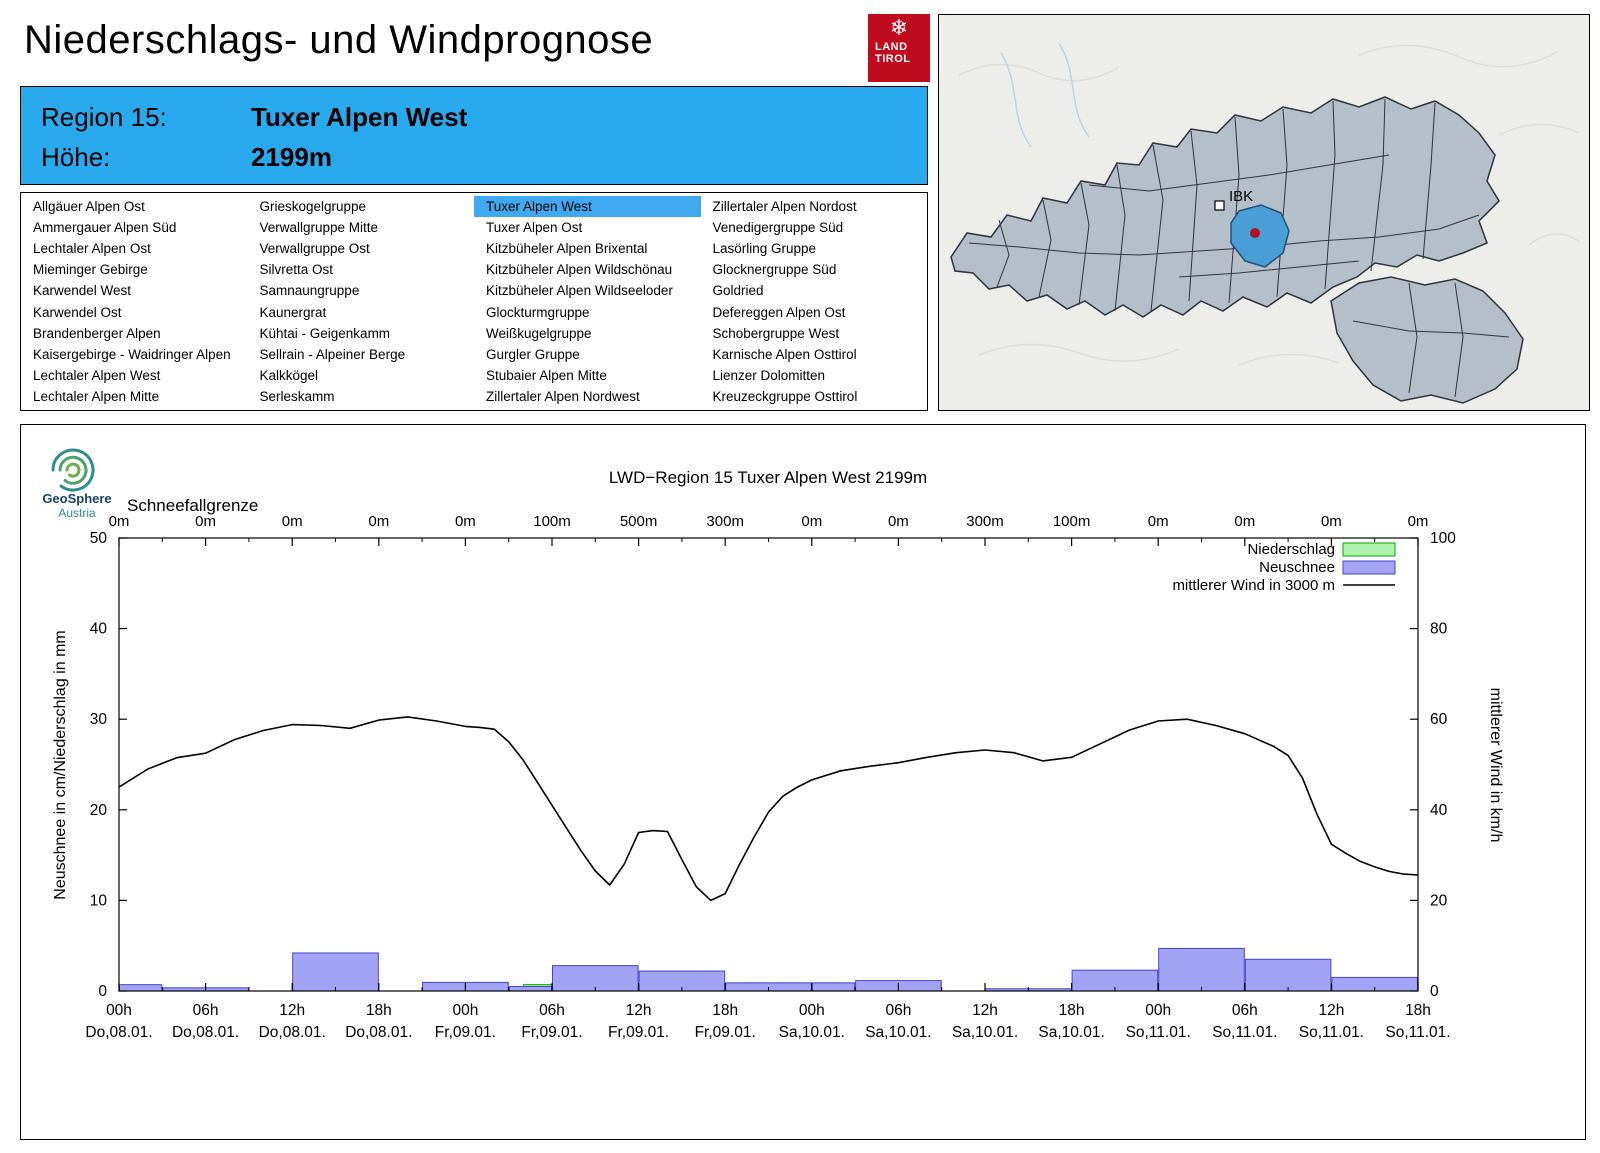  What do you see at coordinates (1434, 991) in the screenshot?
I see `y-right-label: 0` at bounding box center [1434, 991].